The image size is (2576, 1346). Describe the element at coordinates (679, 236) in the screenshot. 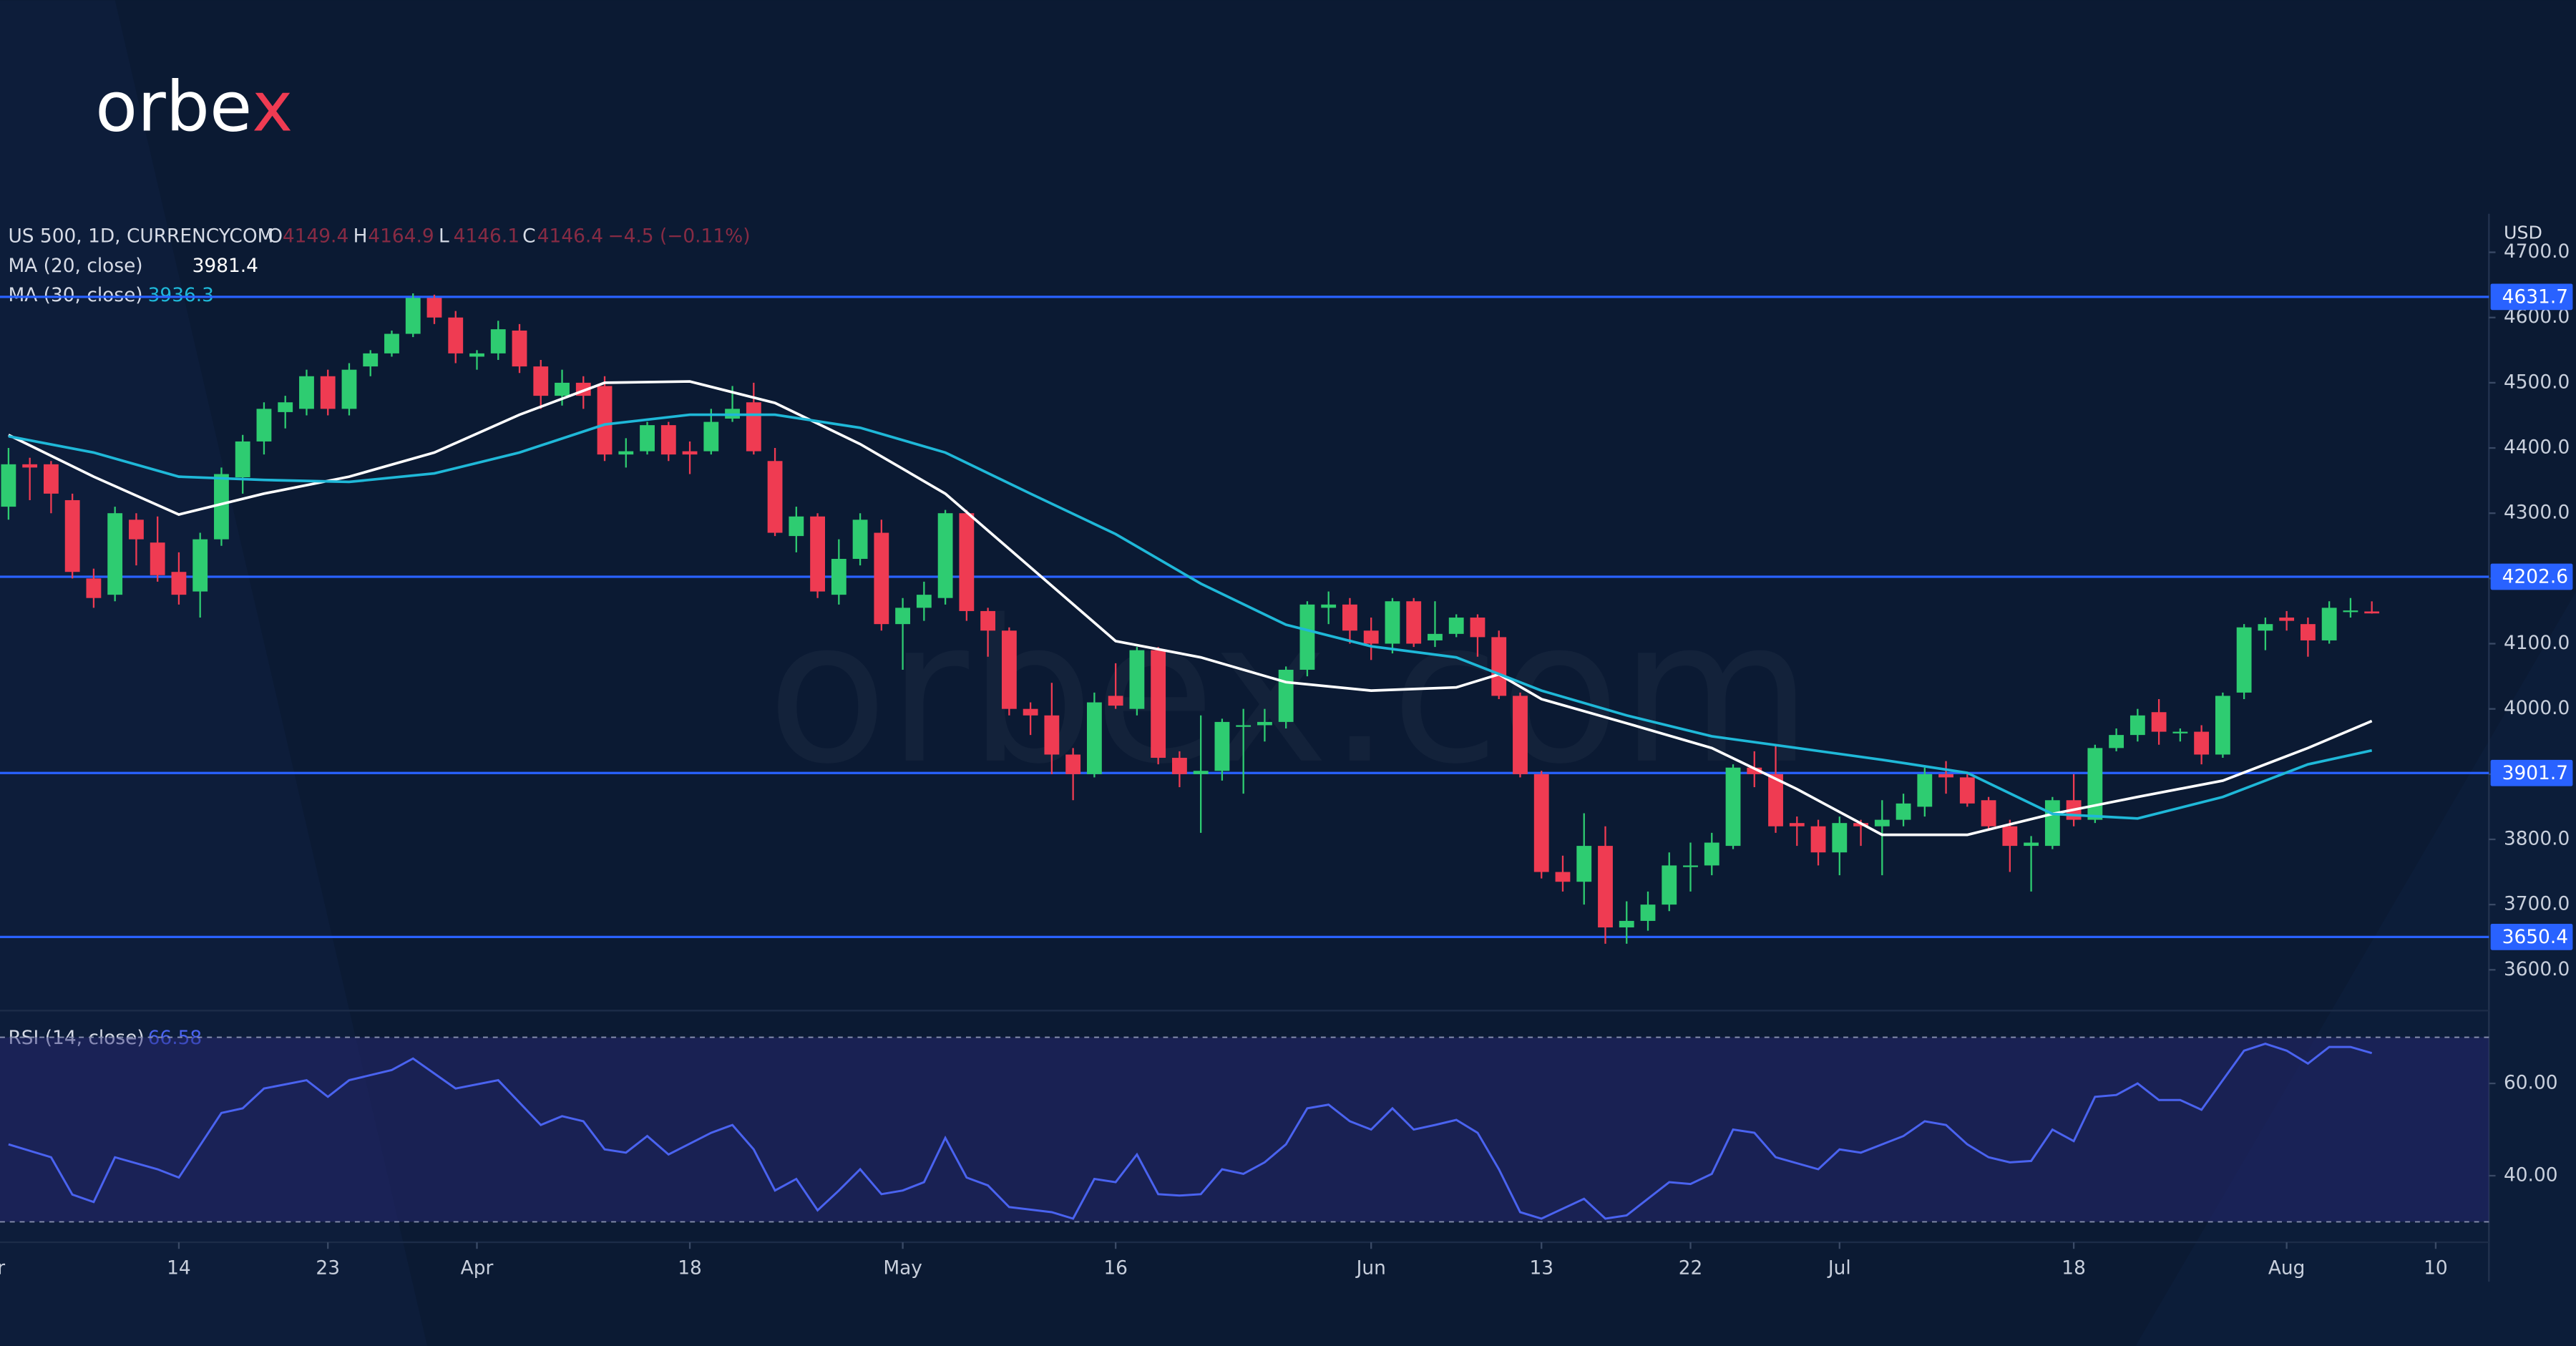

I see `change-label: −4.5 (−0.11%)` at that location.